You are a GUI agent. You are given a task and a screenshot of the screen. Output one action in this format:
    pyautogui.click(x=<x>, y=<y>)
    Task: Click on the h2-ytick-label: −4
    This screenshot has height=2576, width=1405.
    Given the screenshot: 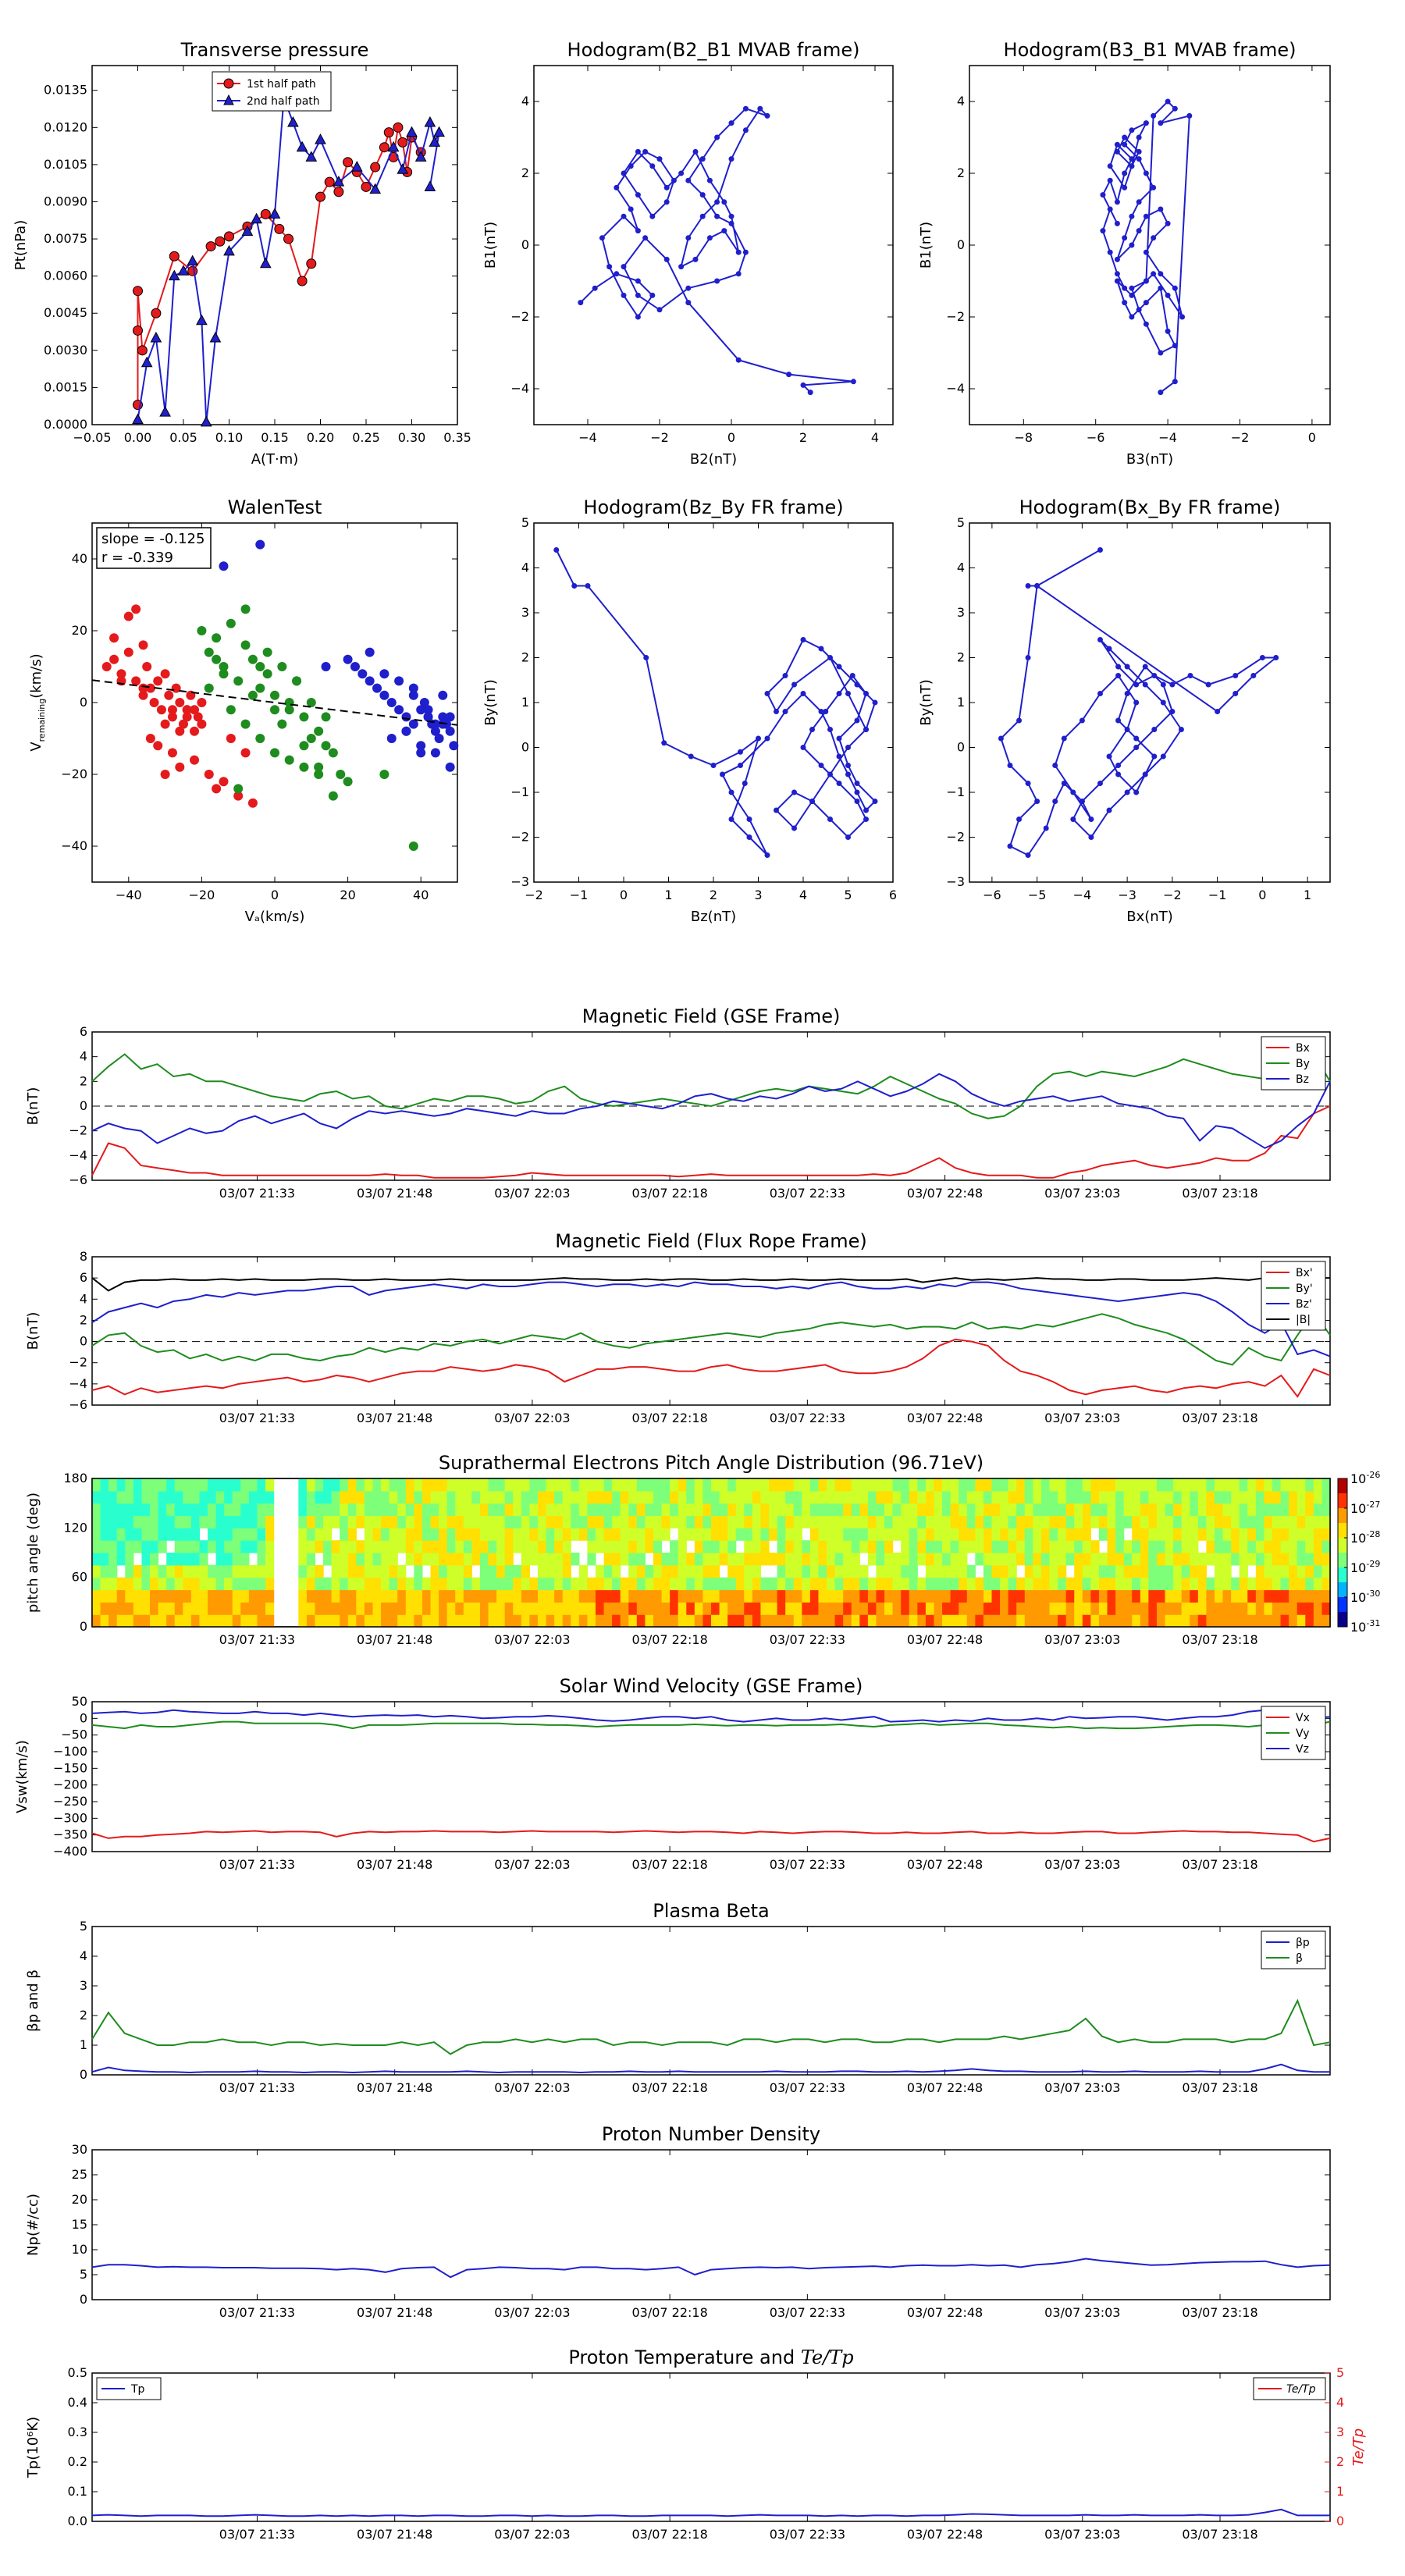 What is the action you would take?
    pyautogui.click(x=956, y=388)
    